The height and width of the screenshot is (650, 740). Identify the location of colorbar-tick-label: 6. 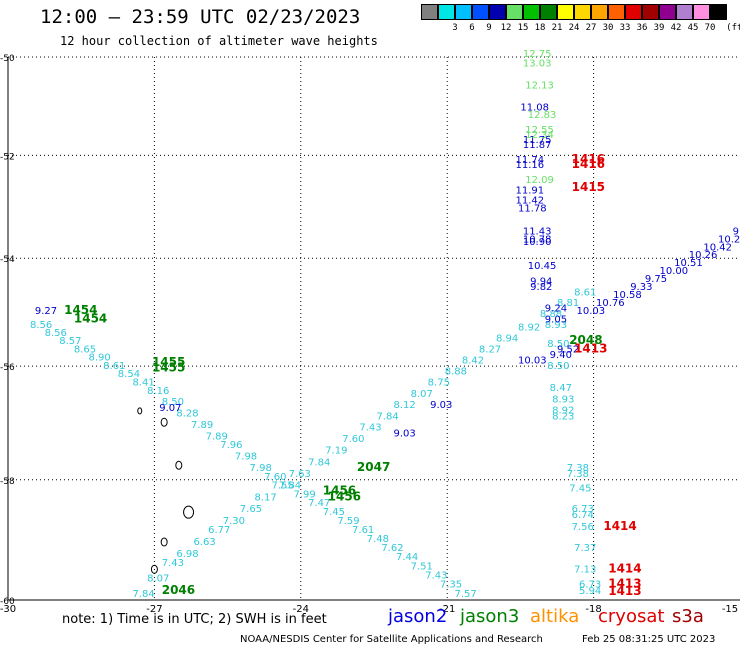
(472, 28).